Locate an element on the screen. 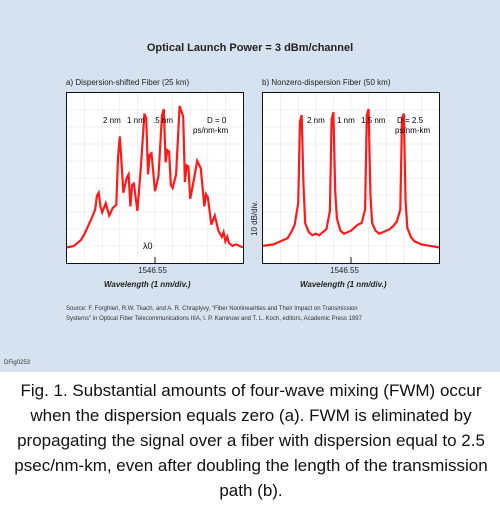 This screenshot has height=528, width=500. plot-a-tick-label: 1546.55 is located at coordinates (152, 270).